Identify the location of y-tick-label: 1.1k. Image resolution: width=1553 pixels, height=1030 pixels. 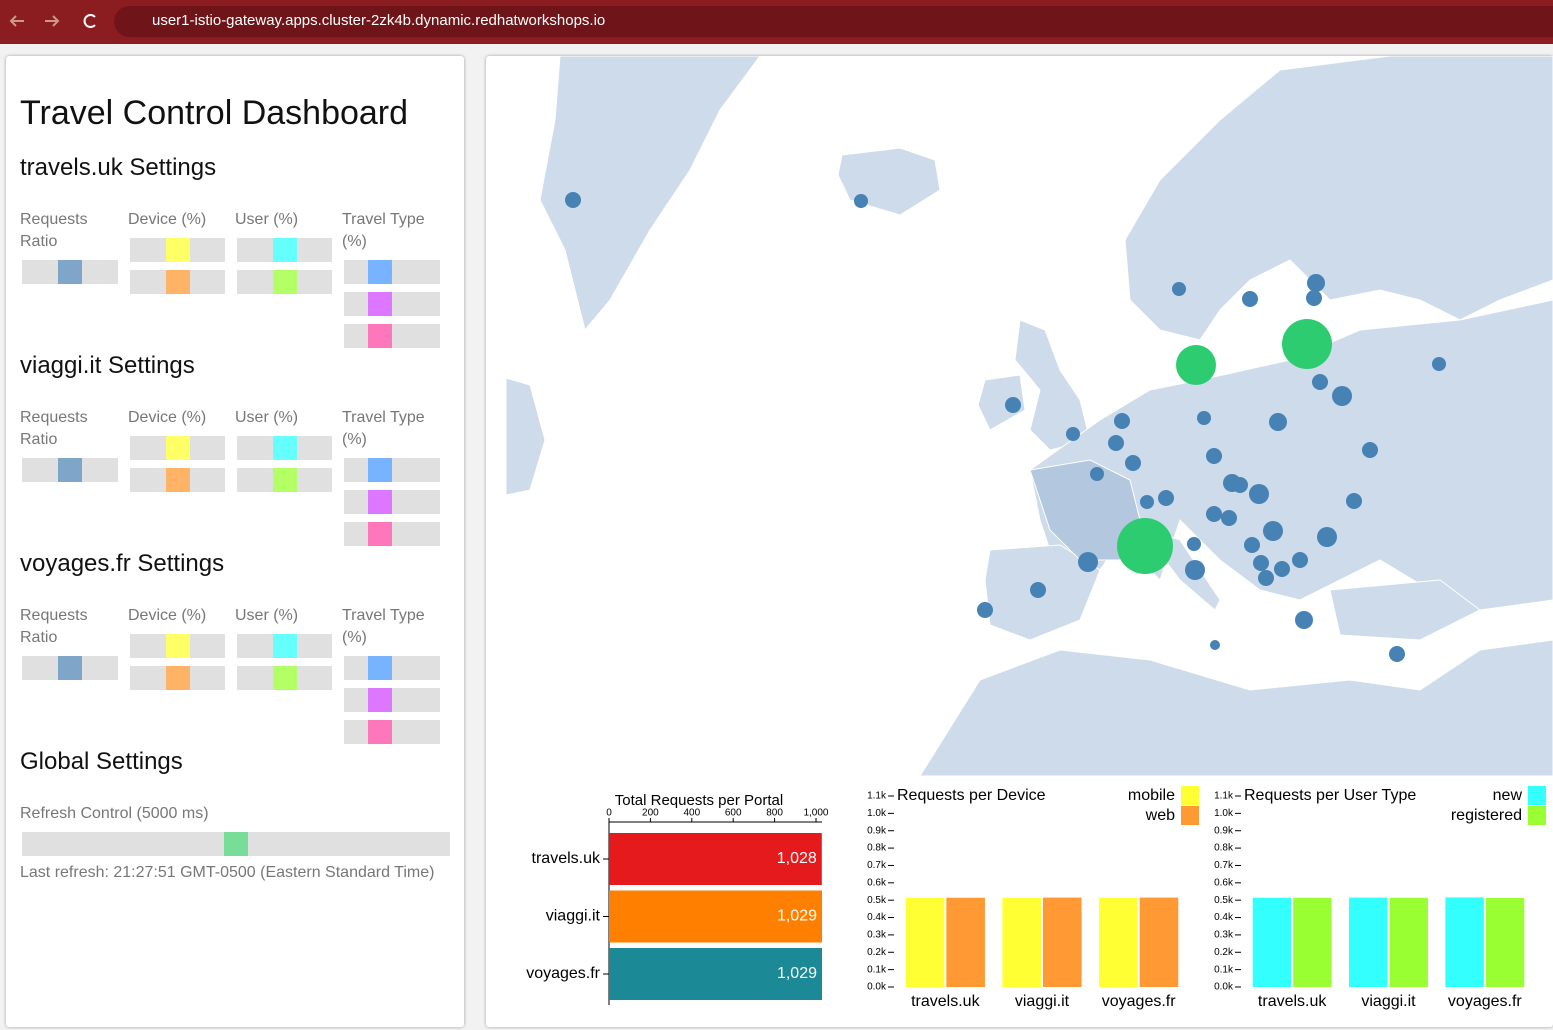
(1224, 796).